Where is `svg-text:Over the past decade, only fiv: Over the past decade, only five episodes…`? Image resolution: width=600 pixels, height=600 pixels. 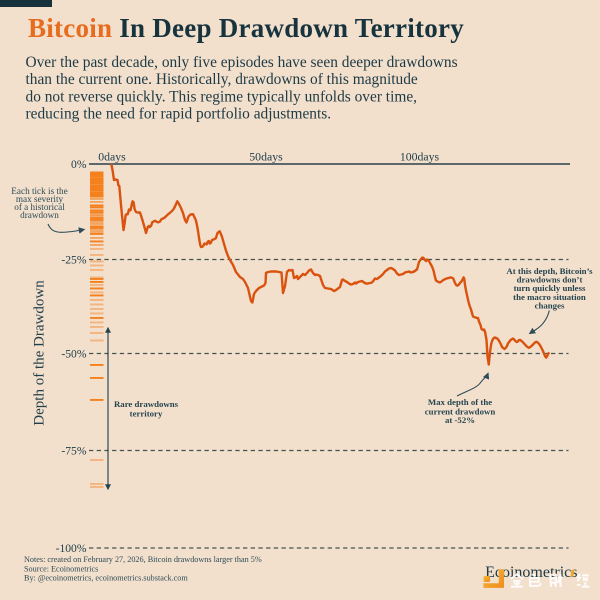 svg-text:Over the past decade, only fiv: Over the past decade, only five episodes… is located at coordinates (242, 62).